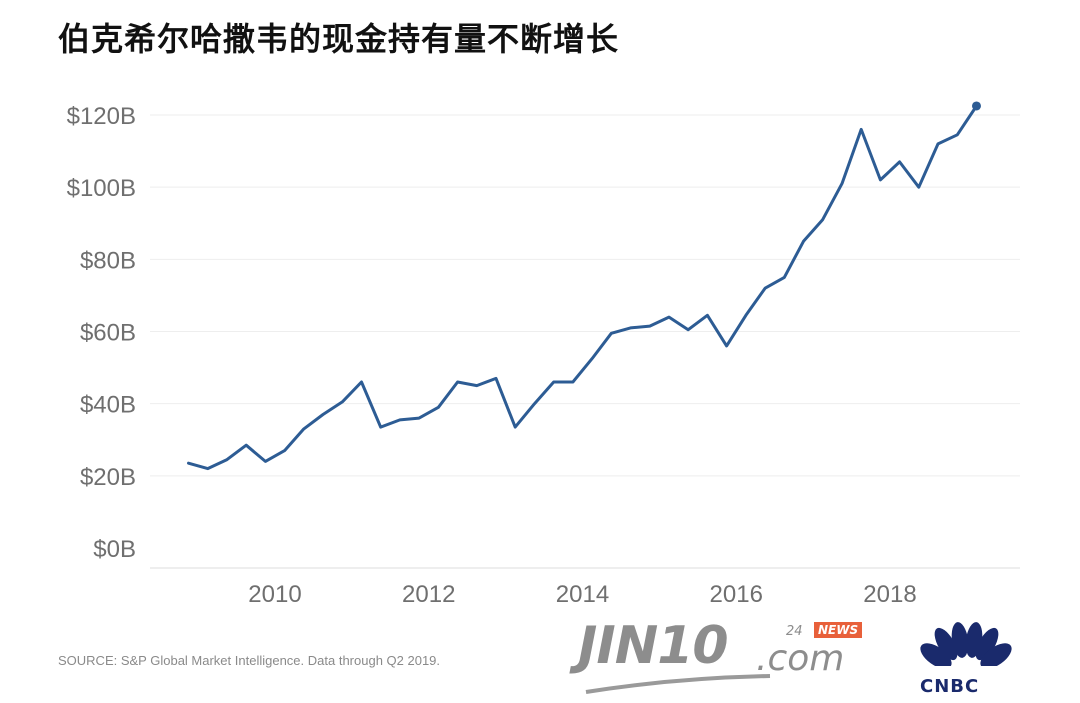 The width and height of the screenshot is (1080, 703). I want to click on jin10-watermark: JIN10 .com 24 NEWS, so click(728, 657).